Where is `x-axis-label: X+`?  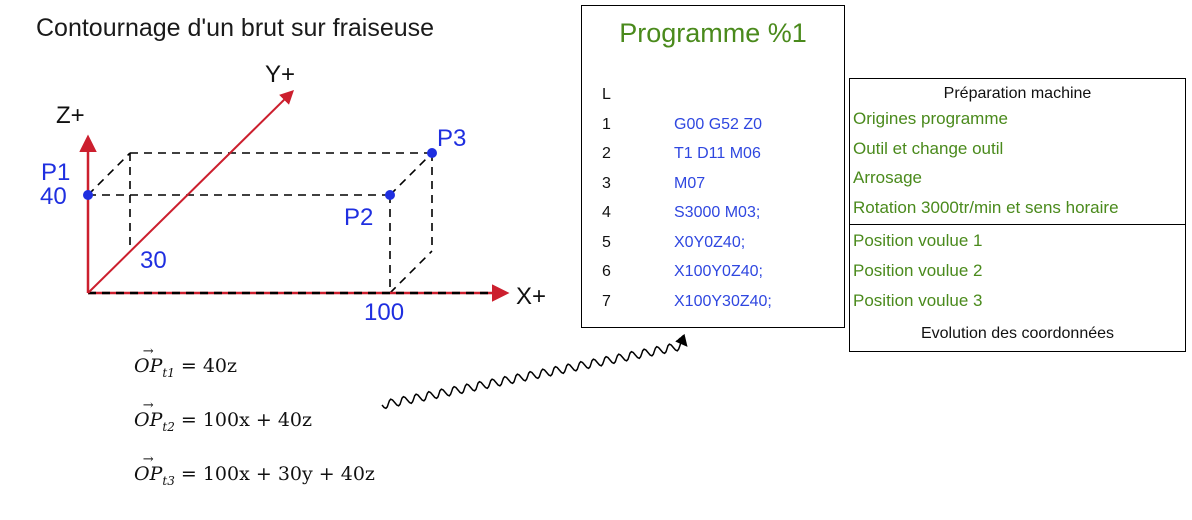
x-axis-label: X+ is located at coordinates (531, 296).